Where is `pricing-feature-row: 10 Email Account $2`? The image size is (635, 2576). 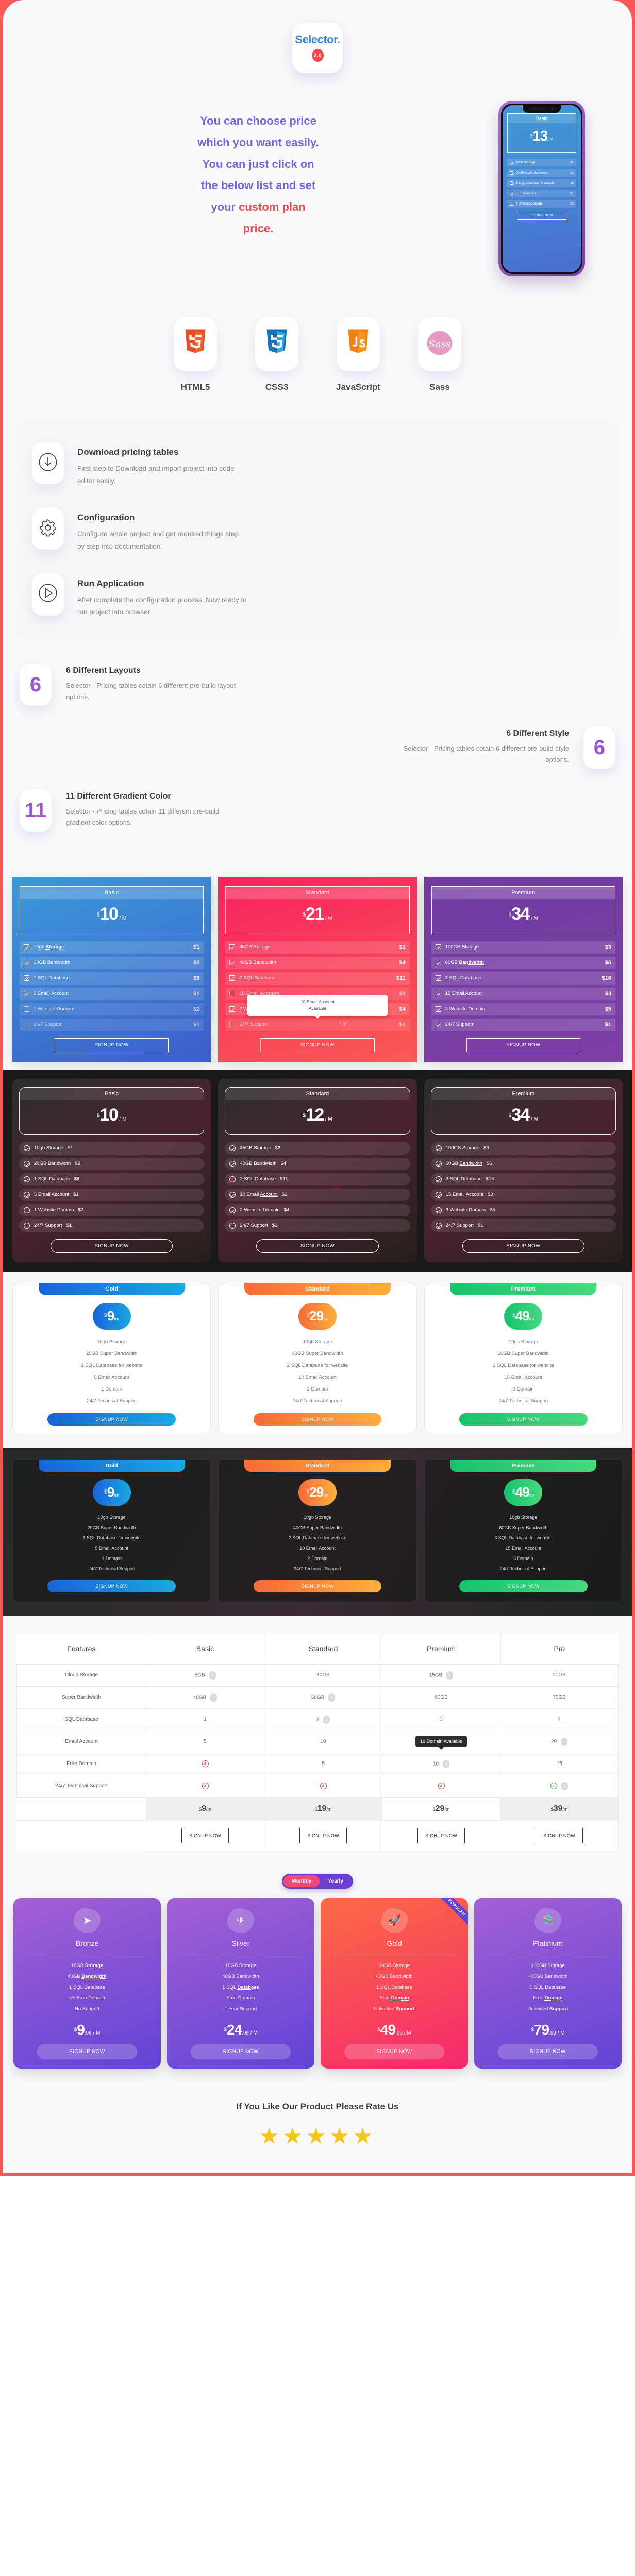
pricing-feature-row: 10 Email Account $2 is located at coordinates (317, 1195).